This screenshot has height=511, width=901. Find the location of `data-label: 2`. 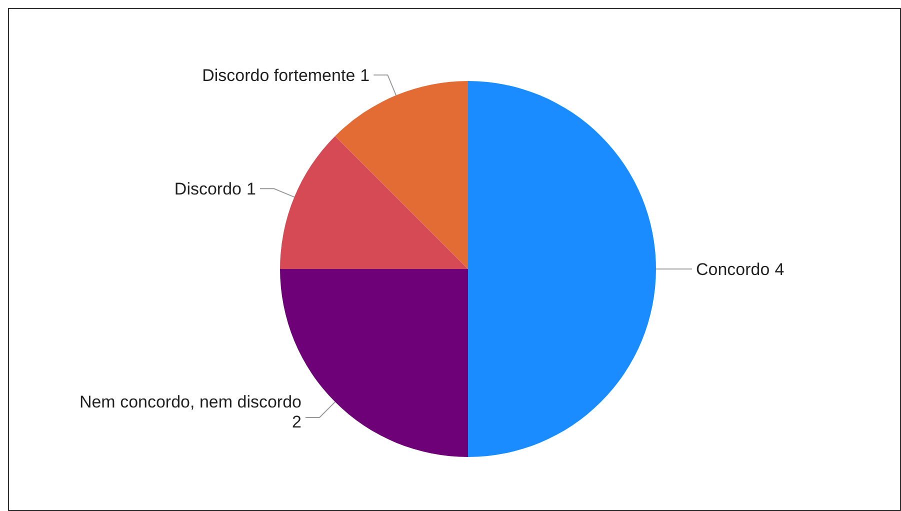

data-label: 2 is located at coordinates (297, 422).